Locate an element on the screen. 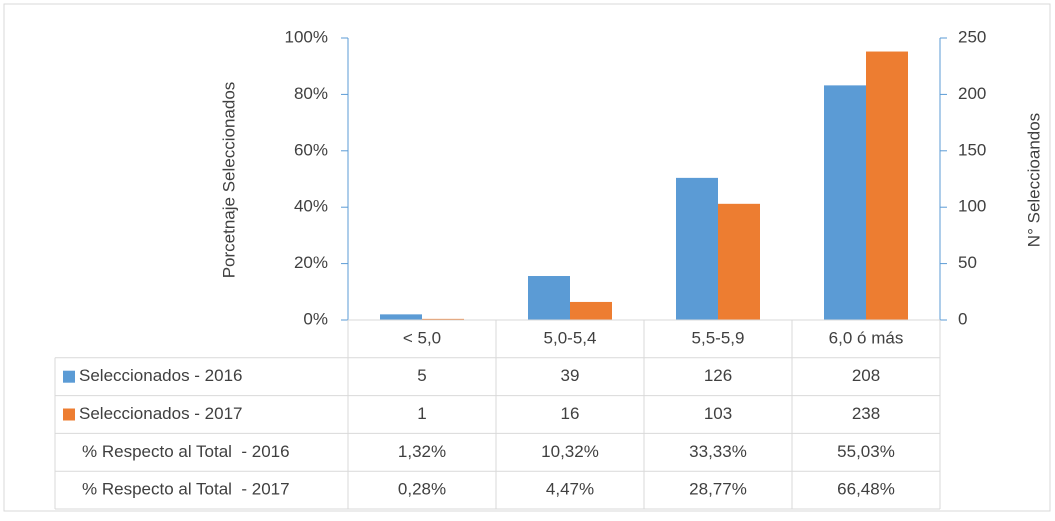 This screenshot has width=1055, height=521. x-tick-label: 5,0-5,4 is located at coordinates (570, 337).